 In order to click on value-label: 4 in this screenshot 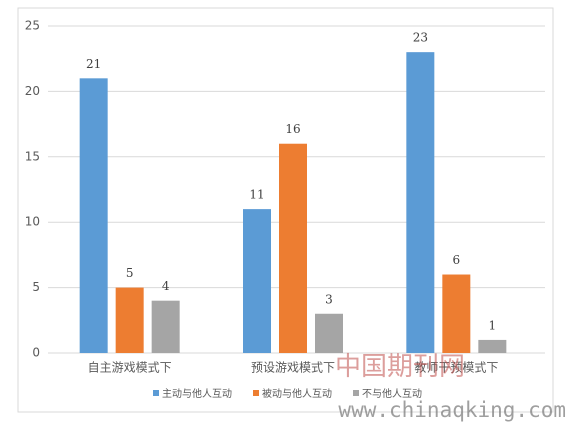, I will do `click(166, 286)`.